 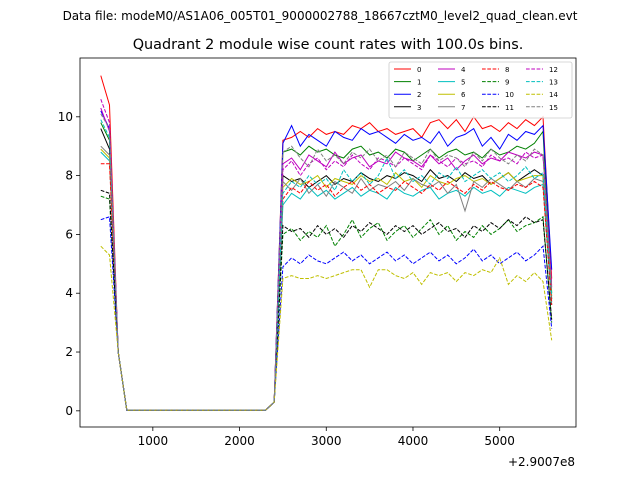 I want to click on y-tick-label: 2, so click(x=69, y=352).